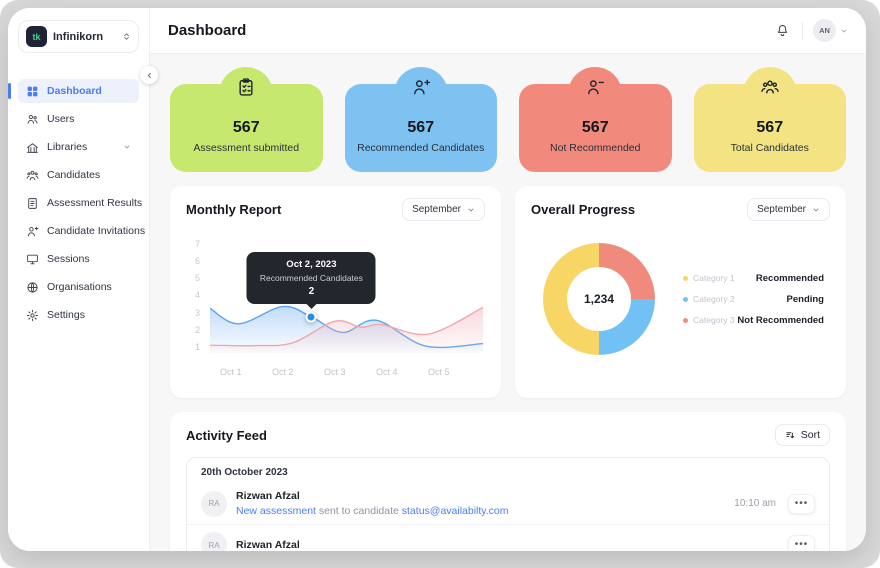 This screenshot has height=568, width=880. I want to click on workspace-name: Infinikorn, so click(78, 36).